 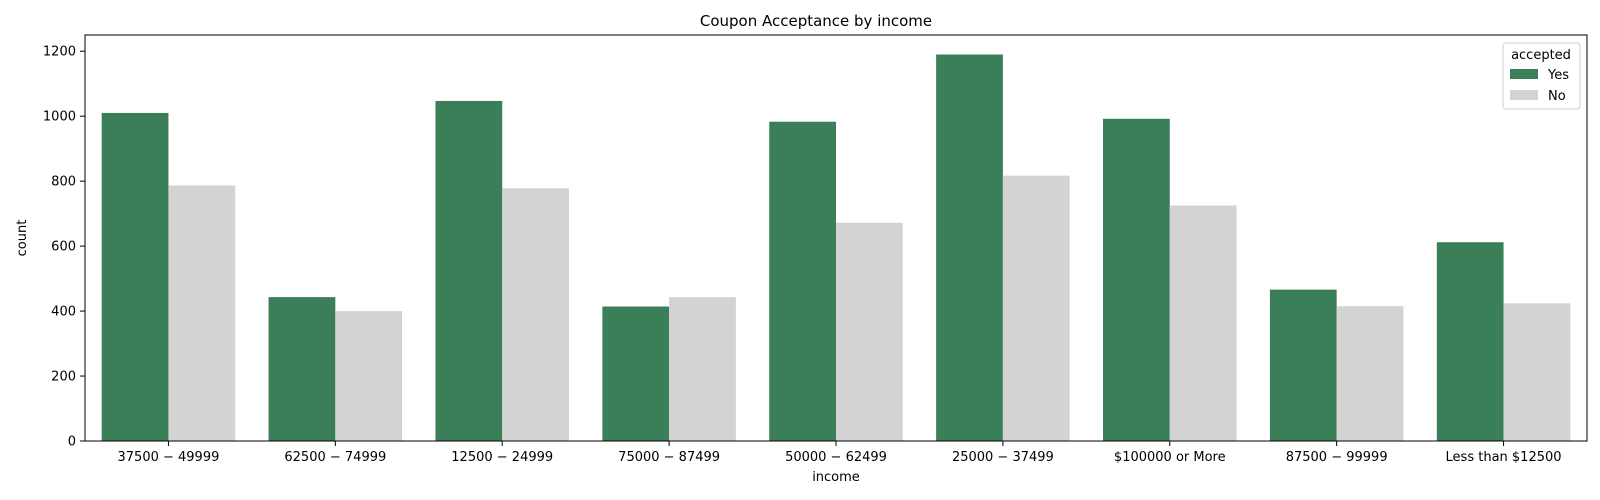 What do you see at coordinates (169, 457) in the screenshot?
I see `x-tick-label: 37500 − 49999` at bounding box center [169, 457].